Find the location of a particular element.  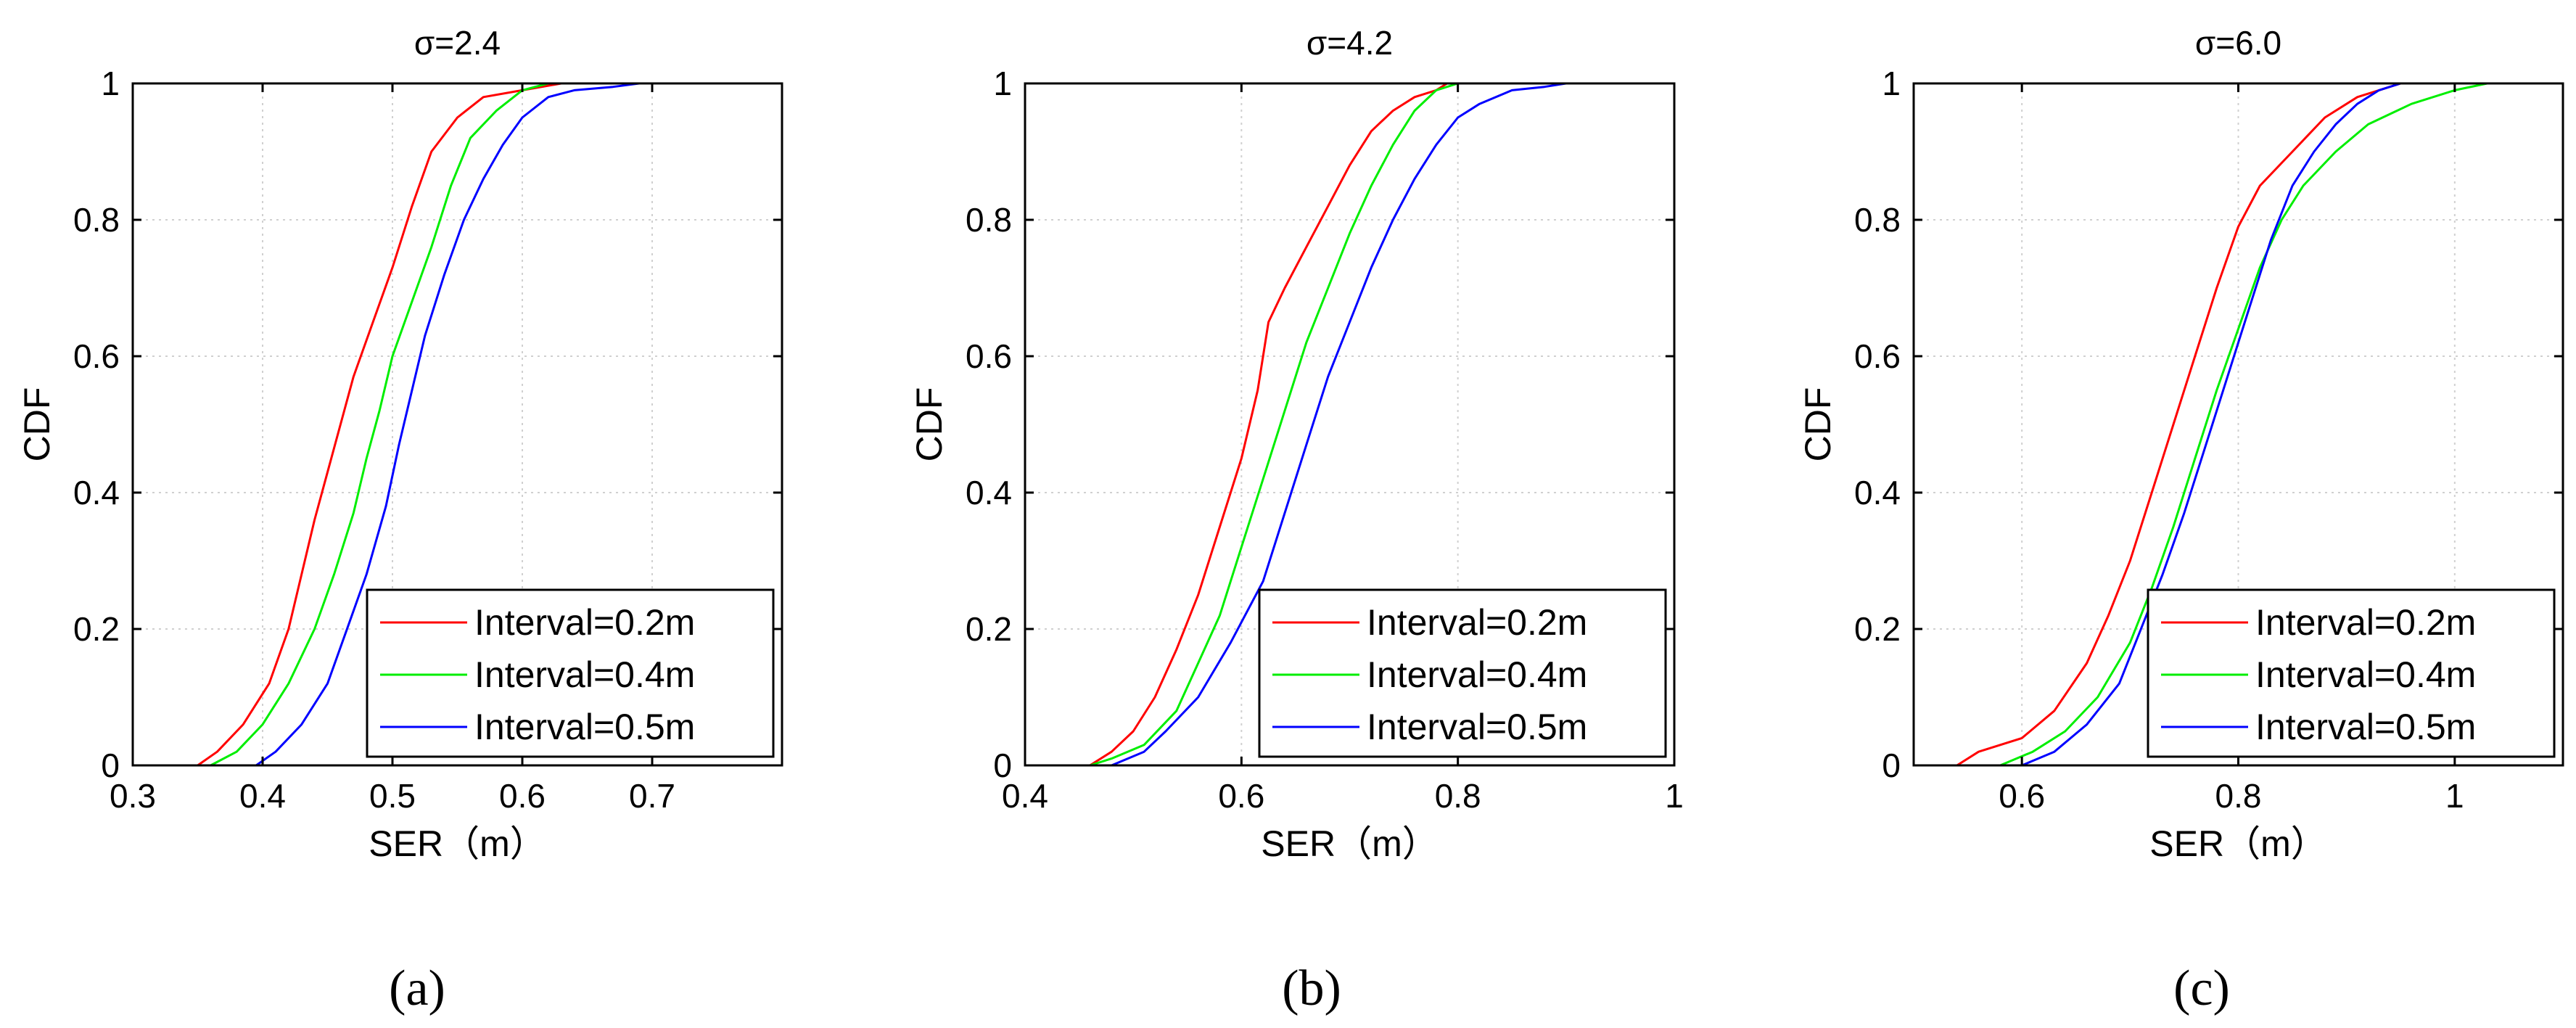

chart-2-legend-label-2: Interval=0.4m is located at coordinates (1477, 674).